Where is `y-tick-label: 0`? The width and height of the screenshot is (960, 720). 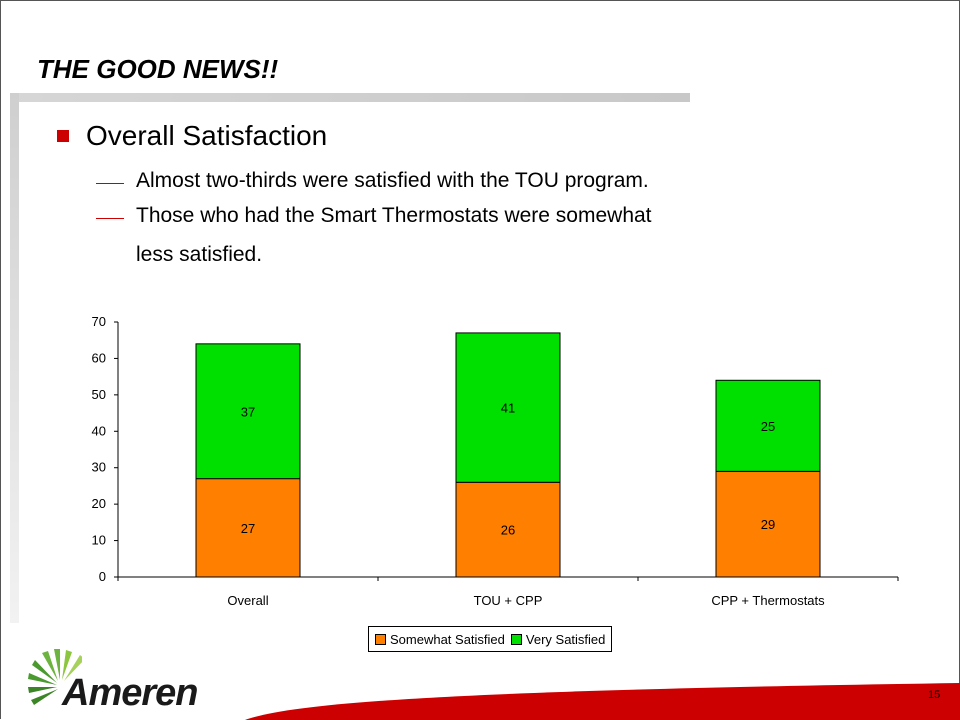 y-tick-label: 0 is located at coordinates (102, 576).